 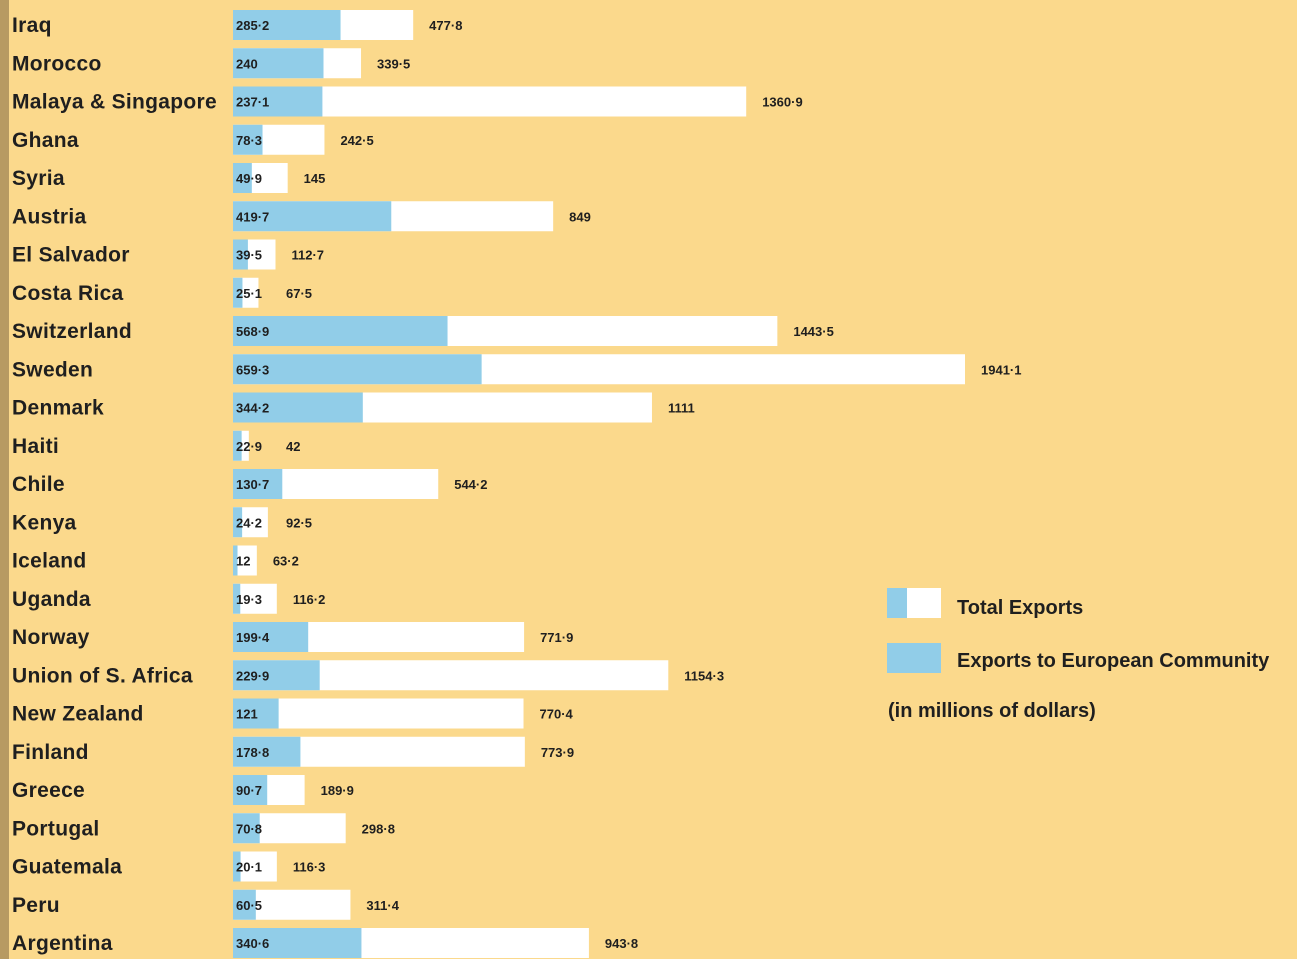 What do you see at coordinates (249, 828) in the screenshot?
I see `ec-value-label: 70·8` at bounding box center [249, 828].